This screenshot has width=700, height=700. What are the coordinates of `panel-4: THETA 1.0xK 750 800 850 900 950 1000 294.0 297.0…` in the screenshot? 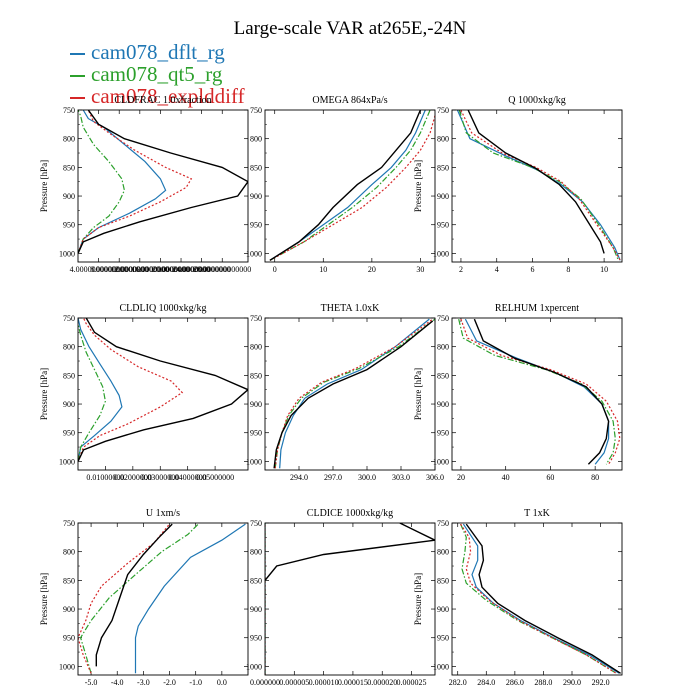 It's located at (345, 392).